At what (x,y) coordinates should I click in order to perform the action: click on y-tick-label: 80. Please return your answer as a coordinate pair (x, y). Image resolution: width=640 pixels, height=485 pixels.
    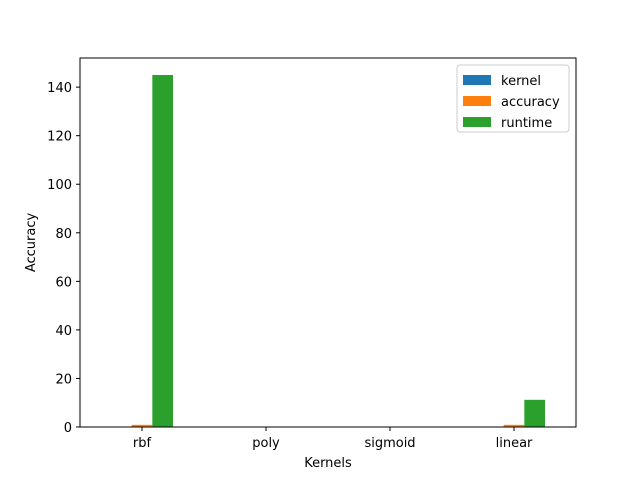
    Looking at the image, I should click on (63, 234).